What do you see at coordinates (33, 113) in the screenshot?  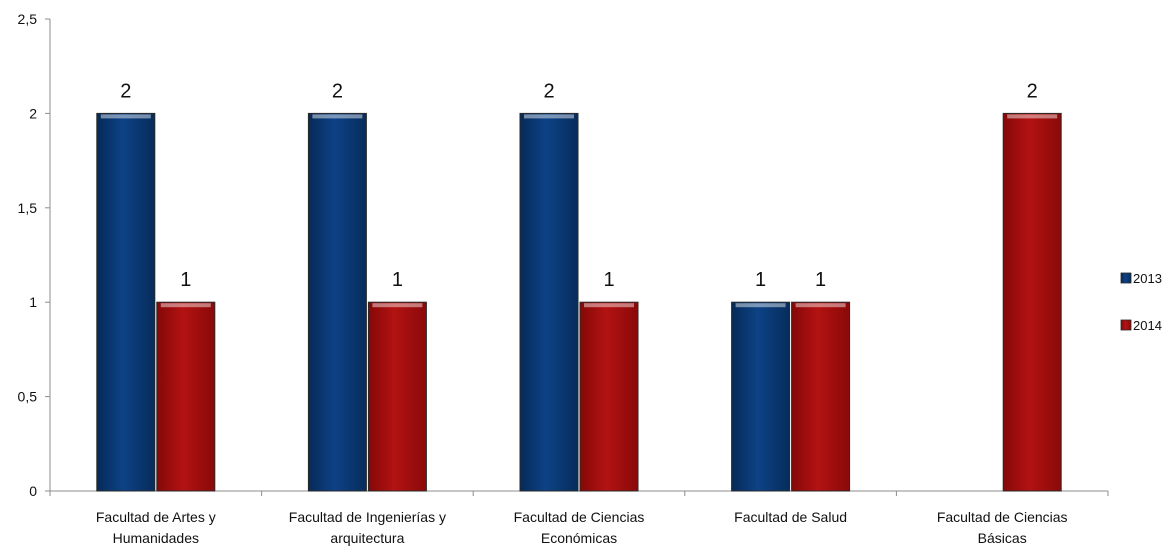 I see `y-tick-label: 2` at bounding box center [33, 113].